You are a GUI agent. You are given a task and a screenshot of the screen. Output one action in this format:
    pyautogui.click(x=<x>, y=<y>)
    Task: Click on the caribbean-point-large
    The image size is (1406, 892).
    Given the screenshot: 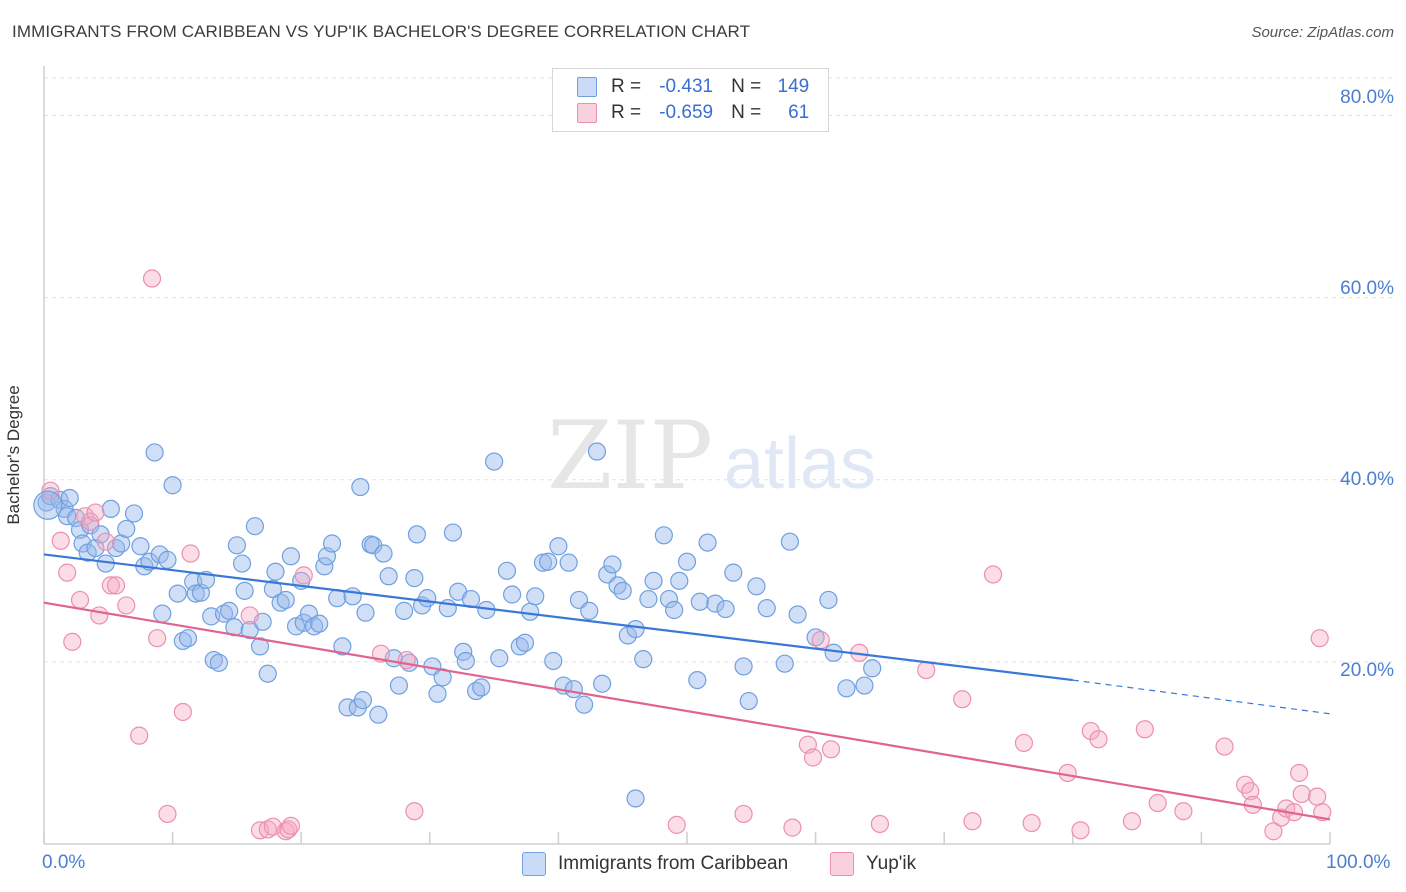 What is the action you would take?
    pyautogui.click(x=48, y=505)
    